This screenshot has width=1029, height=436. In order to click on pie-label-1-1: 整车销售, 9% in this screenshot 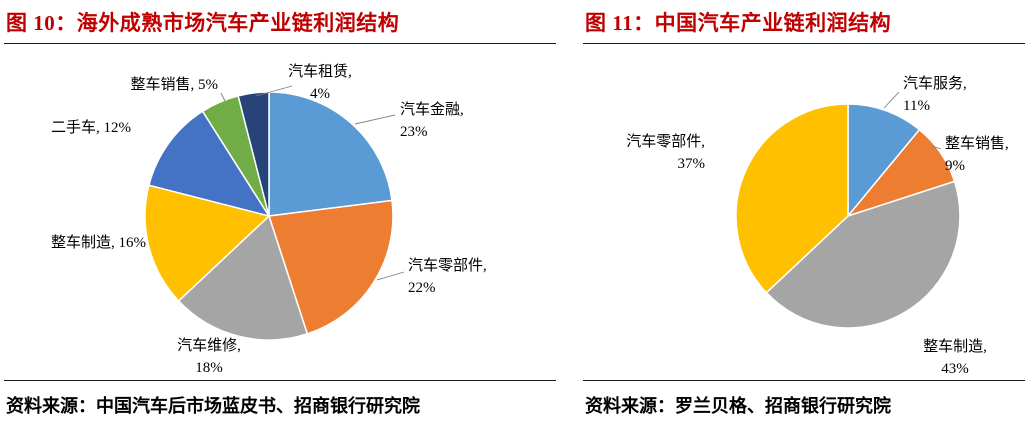, I will do `click(977, 154)`.